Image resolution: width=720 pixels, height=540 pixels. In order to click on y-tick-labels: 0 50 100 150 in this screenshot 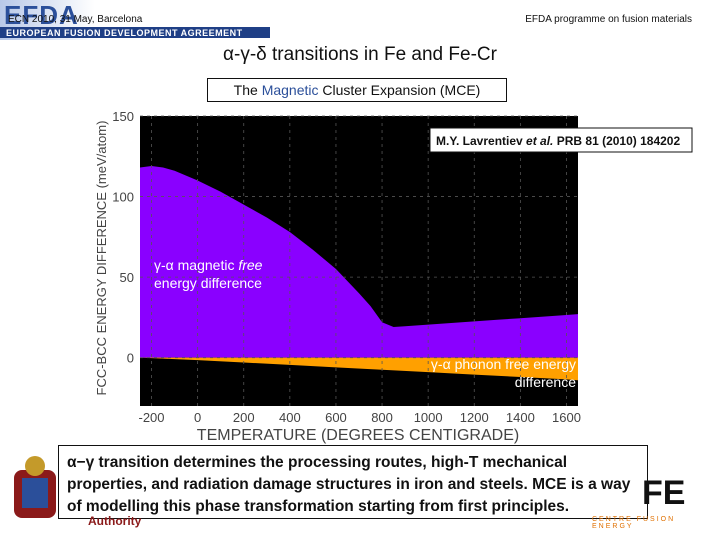, I will do `click(123, 237)`.